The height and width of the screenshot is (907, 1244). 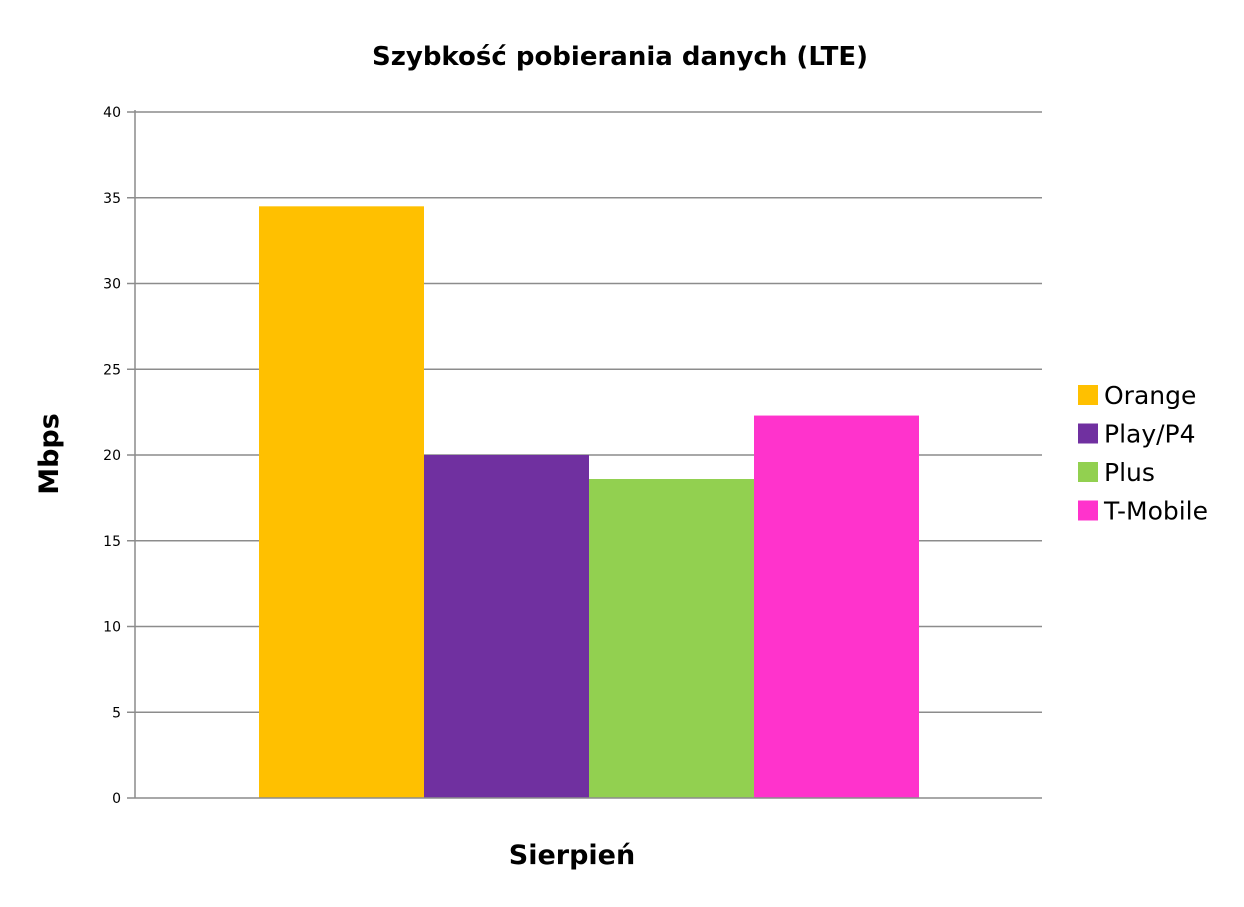 I want to click on chart-title: Szybkość pobierania danych (LTE), so click(x=620, y=57).